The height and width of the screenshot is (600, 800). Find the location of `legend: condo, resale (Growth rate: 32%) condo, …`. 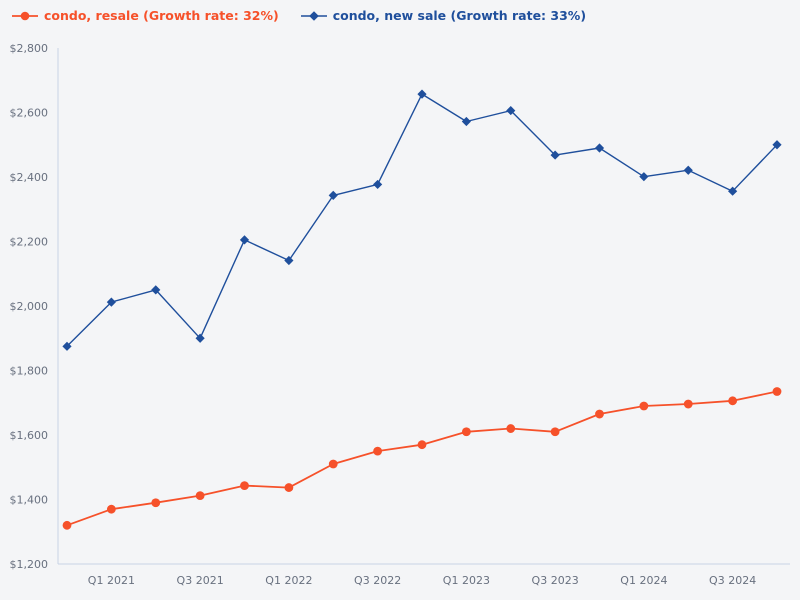

legend: condo, resale (Growth rate: 32%) condo, … is located at coordinates (299, 15).